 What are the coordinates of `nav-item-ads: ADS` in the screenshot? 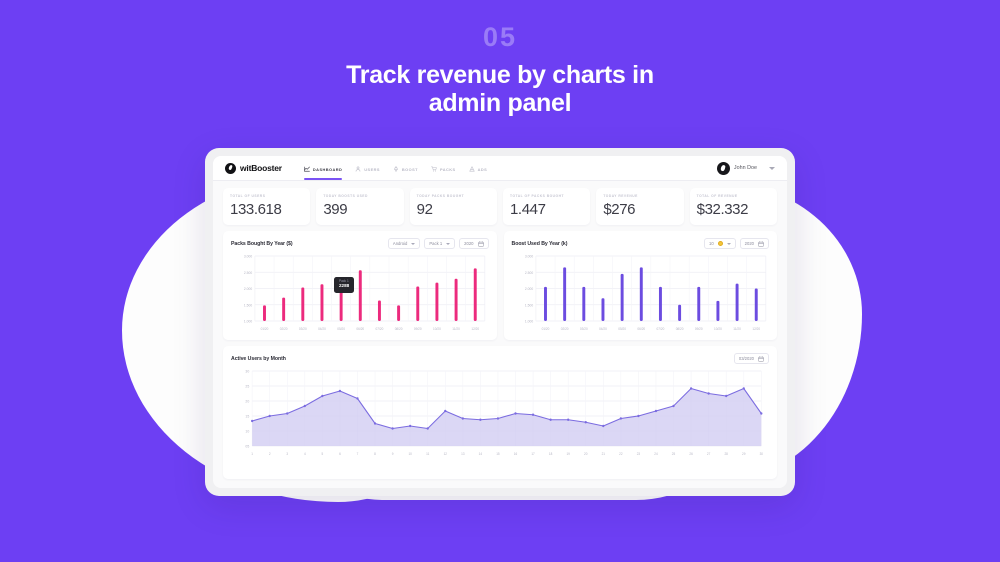 It's located at (478, 168).